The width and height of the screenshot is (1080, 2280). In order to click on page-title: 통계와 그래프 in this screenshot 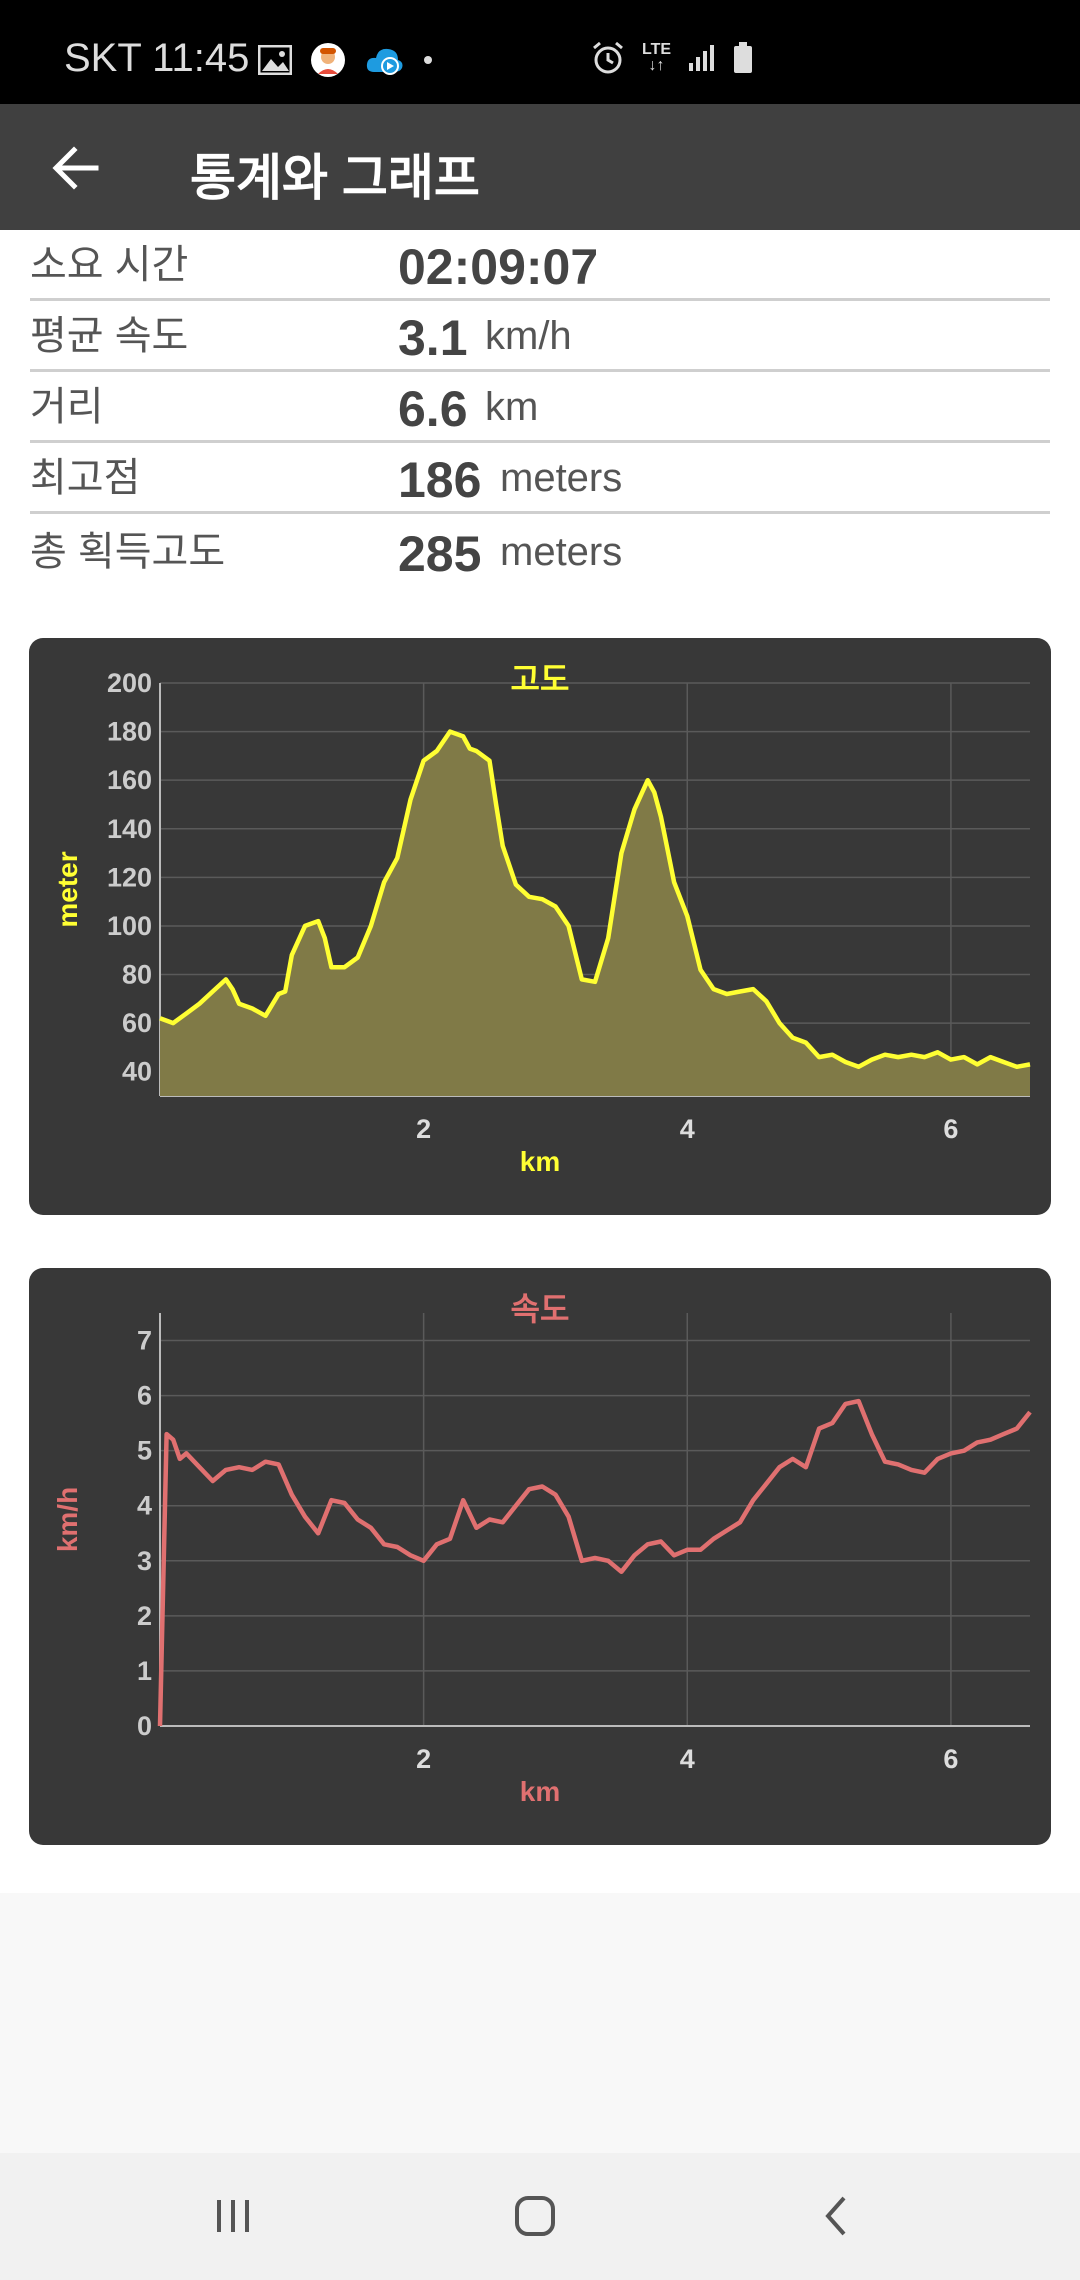, I will do `click(335, 178)`.